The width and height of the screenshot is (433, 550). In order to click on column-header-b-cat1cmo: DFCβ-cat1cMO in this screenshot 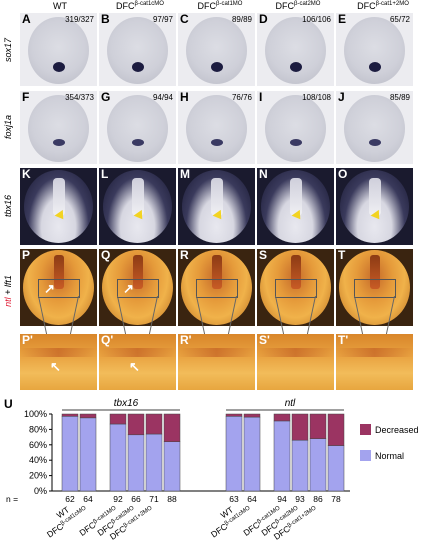, I will do `click(140, 6)`.